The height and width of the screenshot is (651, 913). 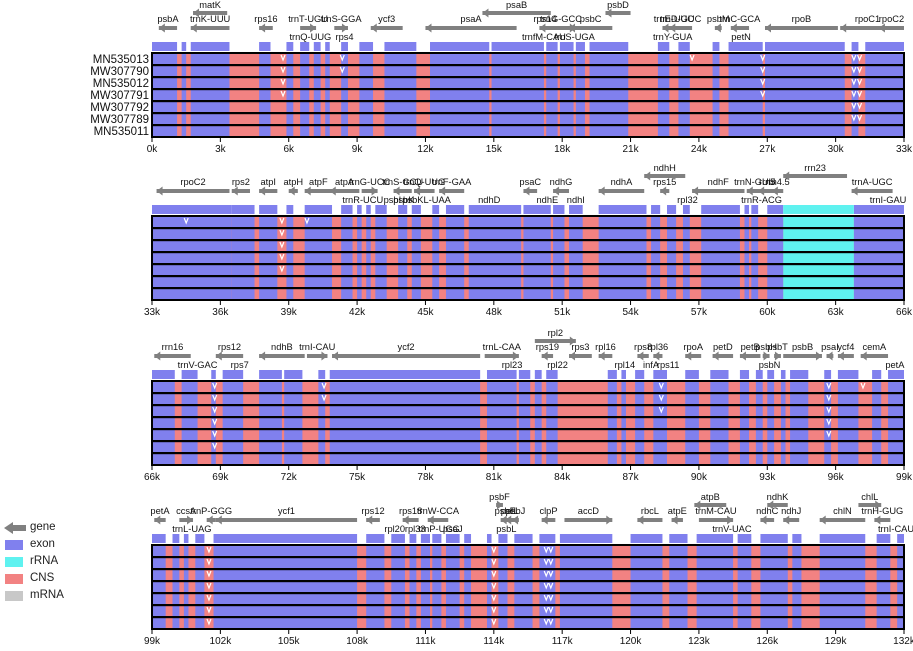 I want to click on axis-tick-label: 33k, so click(x=904, y=149).